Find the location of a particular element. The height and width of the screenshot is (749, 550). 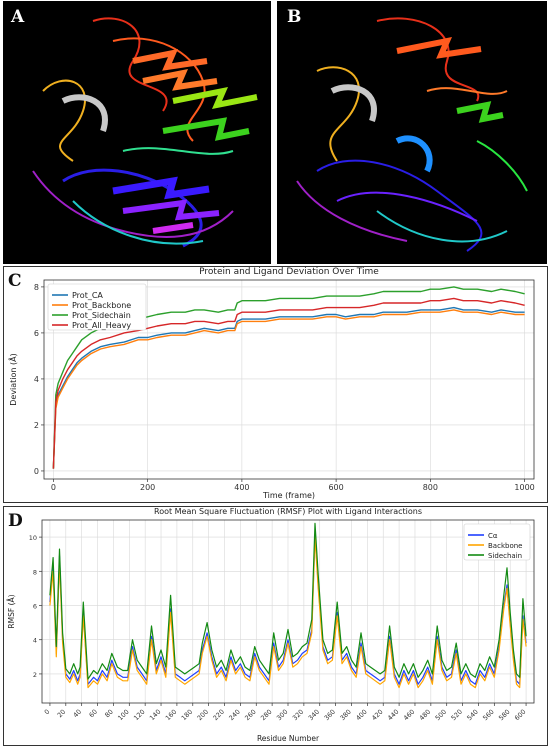

x-tick-label: 20 is located at coordinates (62, 714).